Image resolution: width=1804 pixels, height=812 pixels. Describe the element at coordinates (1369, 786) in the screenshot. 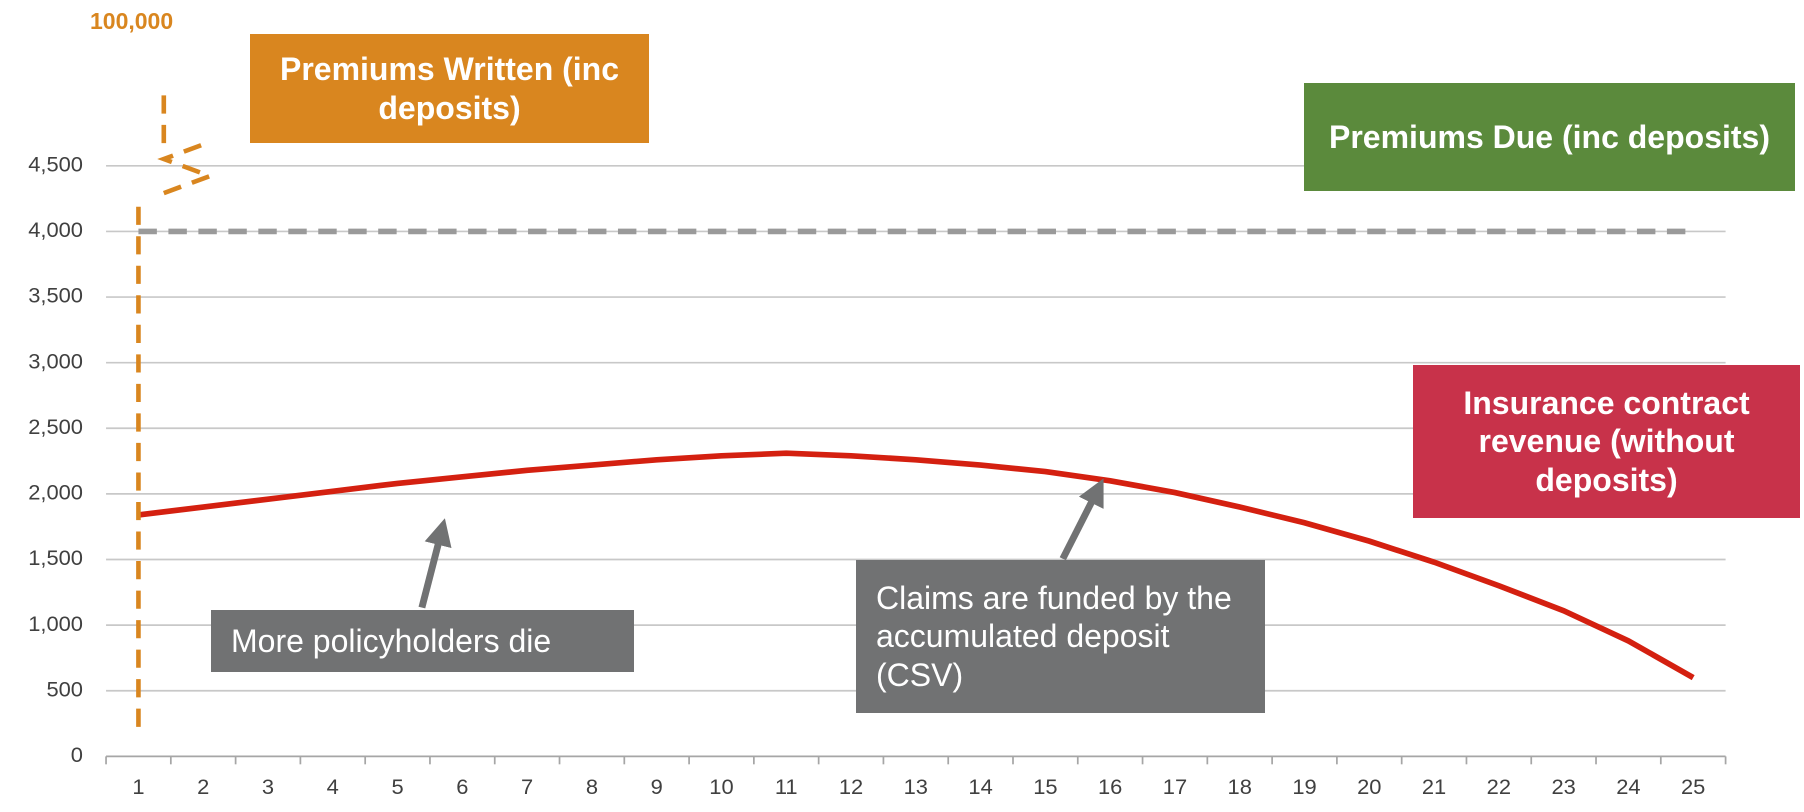

I see `x-tick-label: 20` at that location.